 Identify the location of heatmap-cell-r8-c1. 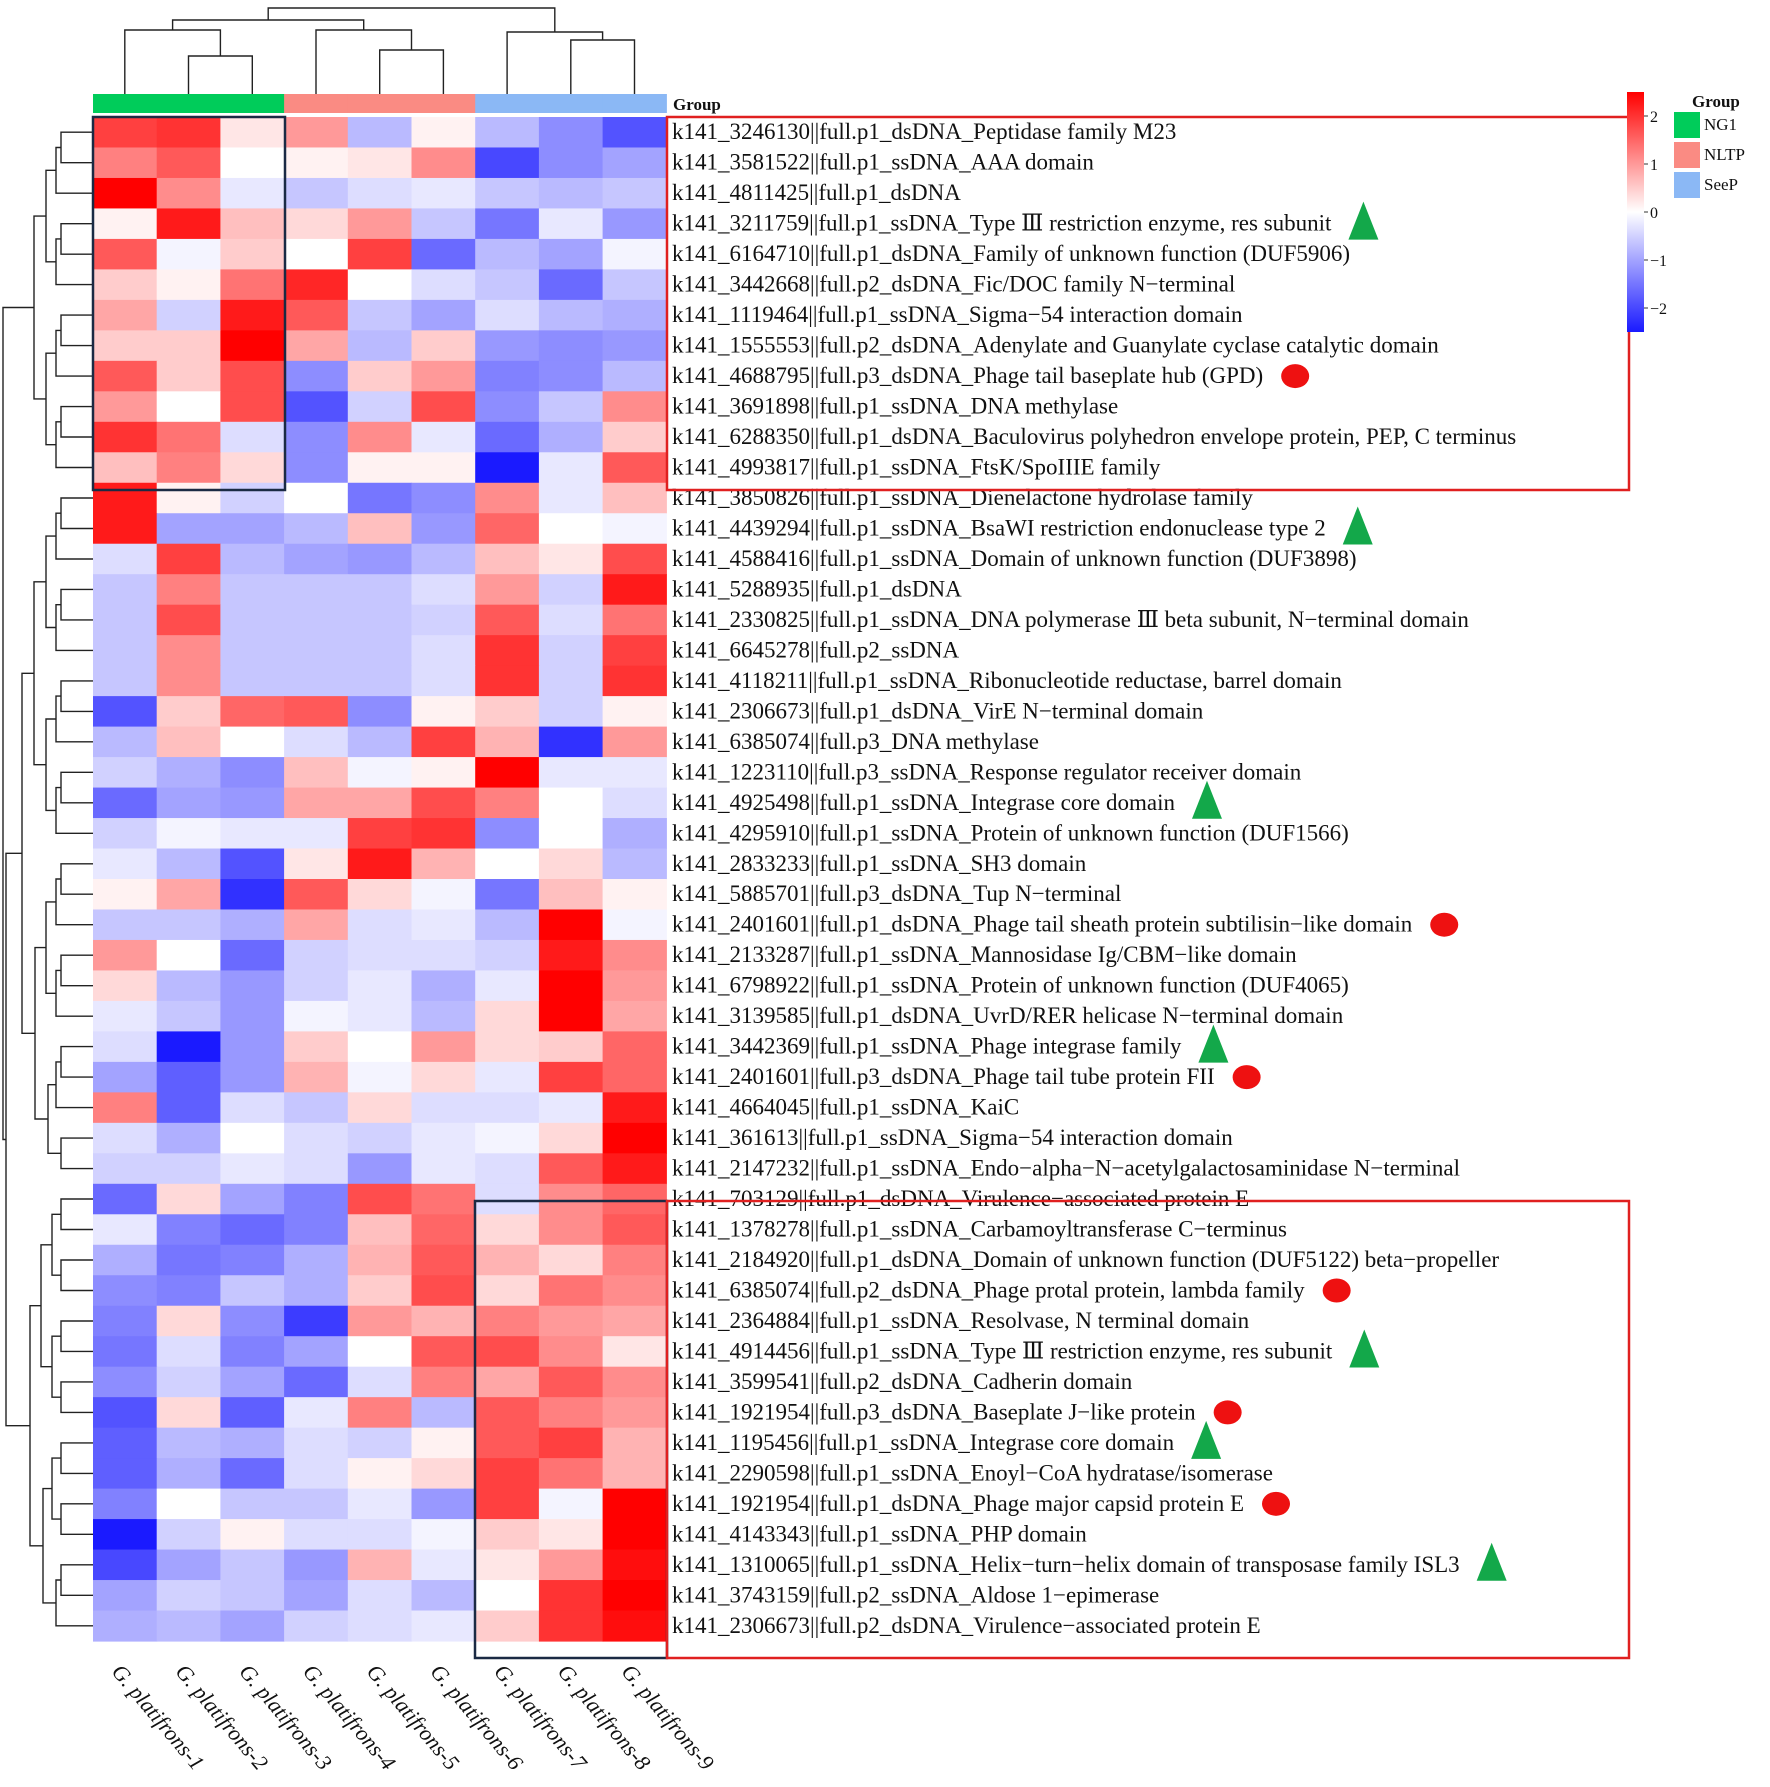
(125, 346).